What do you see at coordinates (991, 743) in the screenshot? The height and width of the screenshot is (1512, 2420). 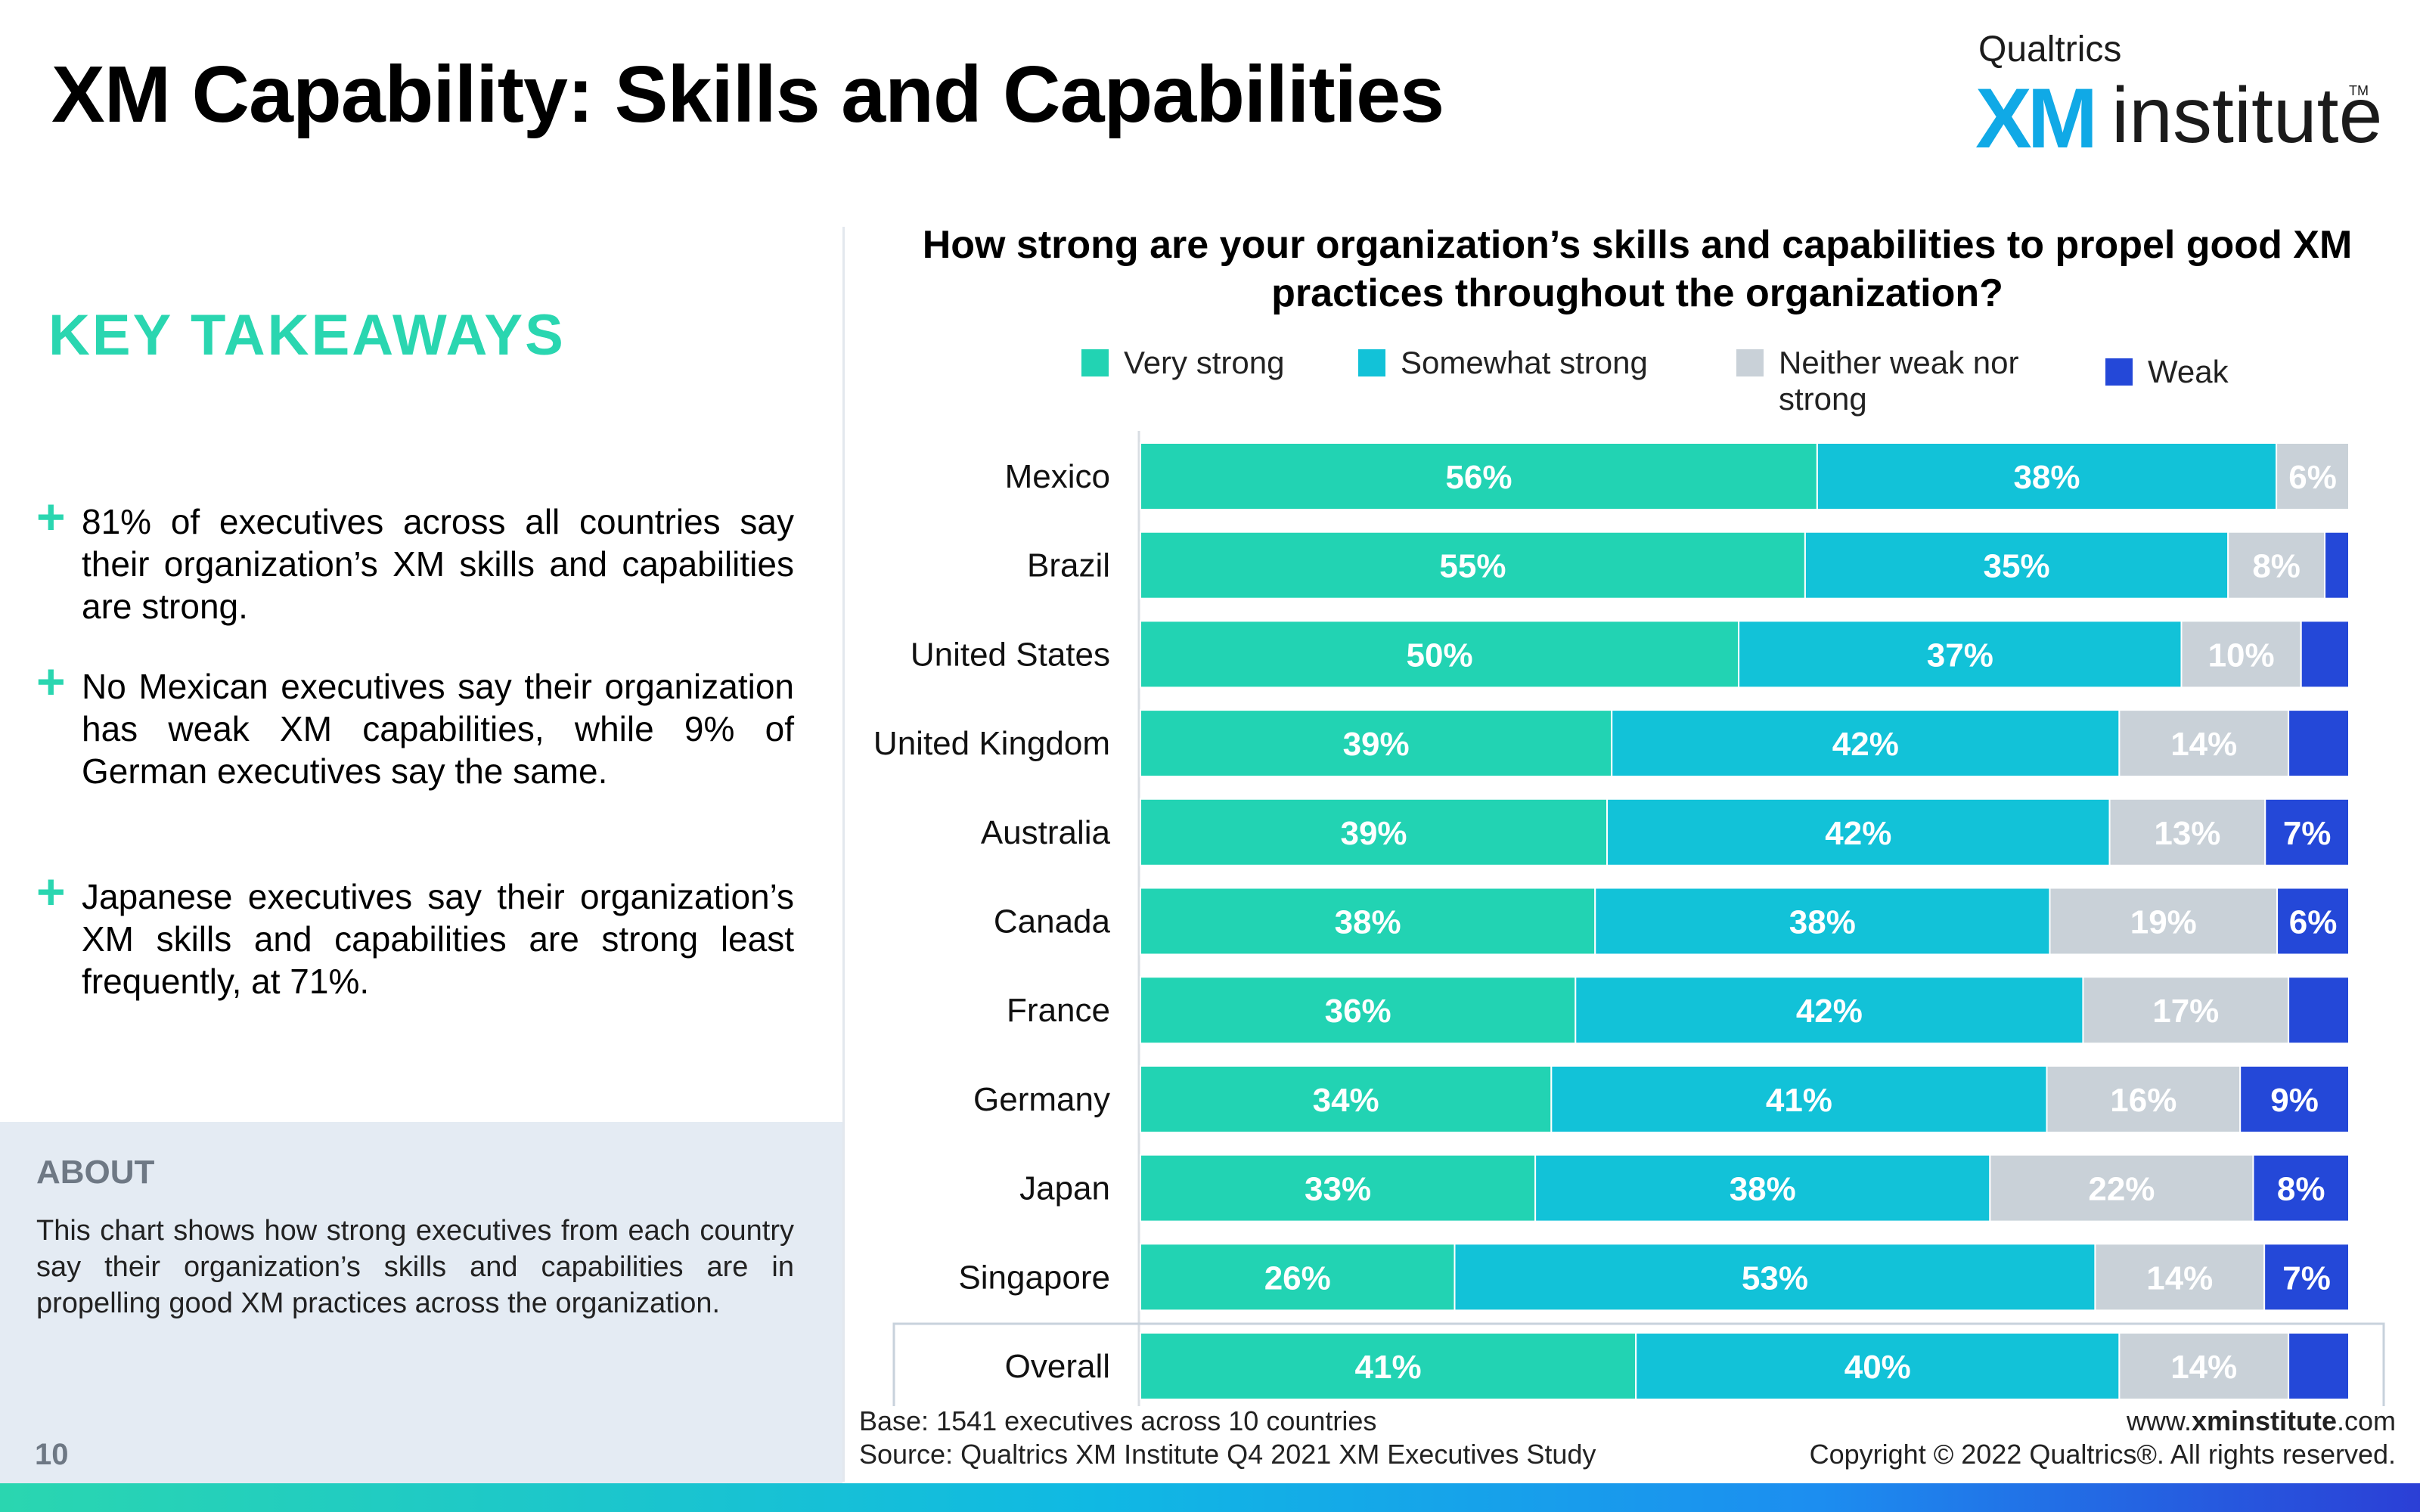 I see `category-label: United Kingdom` at bounding box center [991, 743].